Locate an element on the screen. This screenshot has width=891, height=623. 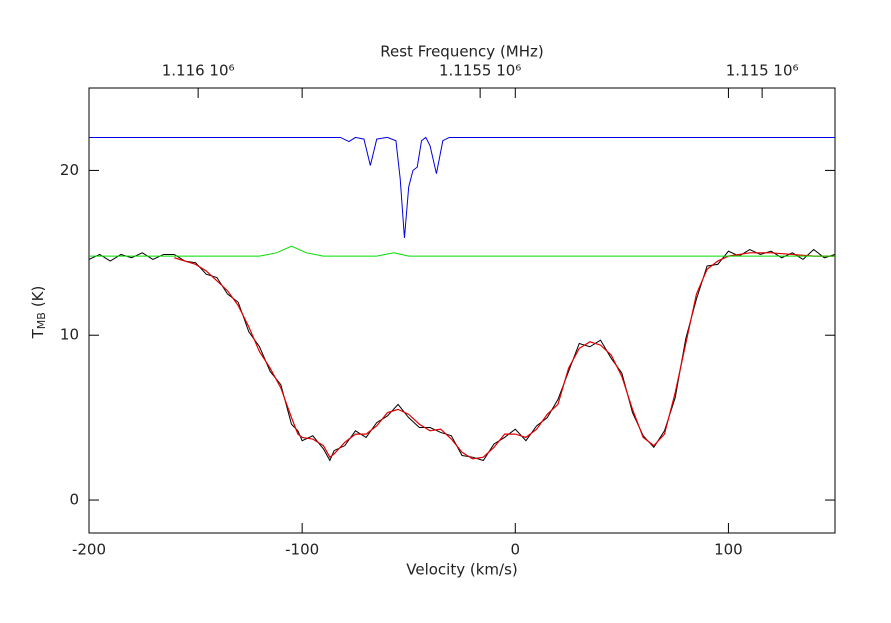
x-tick-label: -100 is located at coordinates (302, 550).